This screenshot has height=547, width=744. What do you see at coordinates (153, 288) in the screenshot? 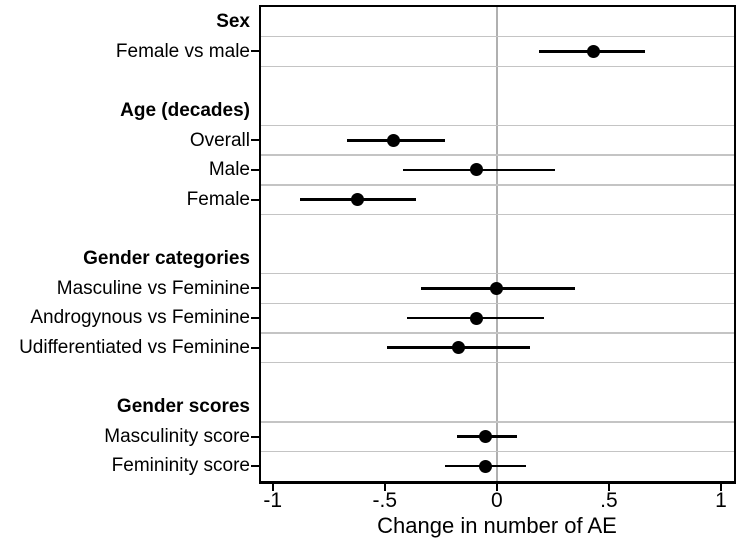
I see `category-label: Masculine vs Feminine` at bounding box center [153, 288].